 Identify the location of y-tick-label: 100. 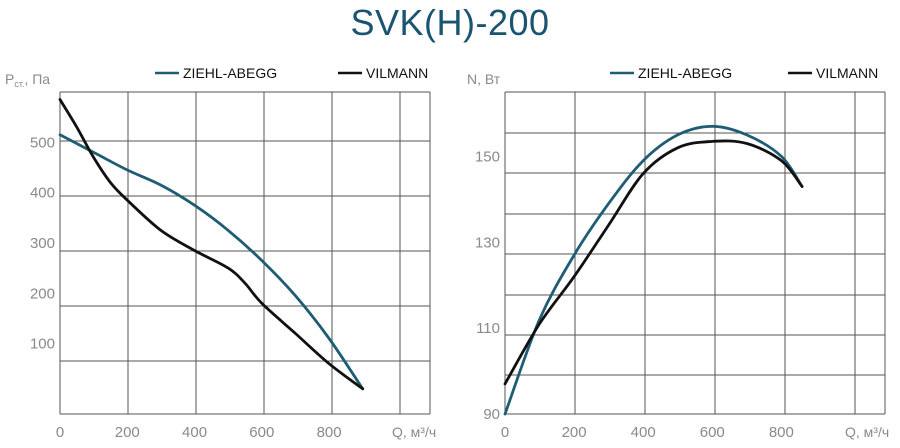
(42, 344).